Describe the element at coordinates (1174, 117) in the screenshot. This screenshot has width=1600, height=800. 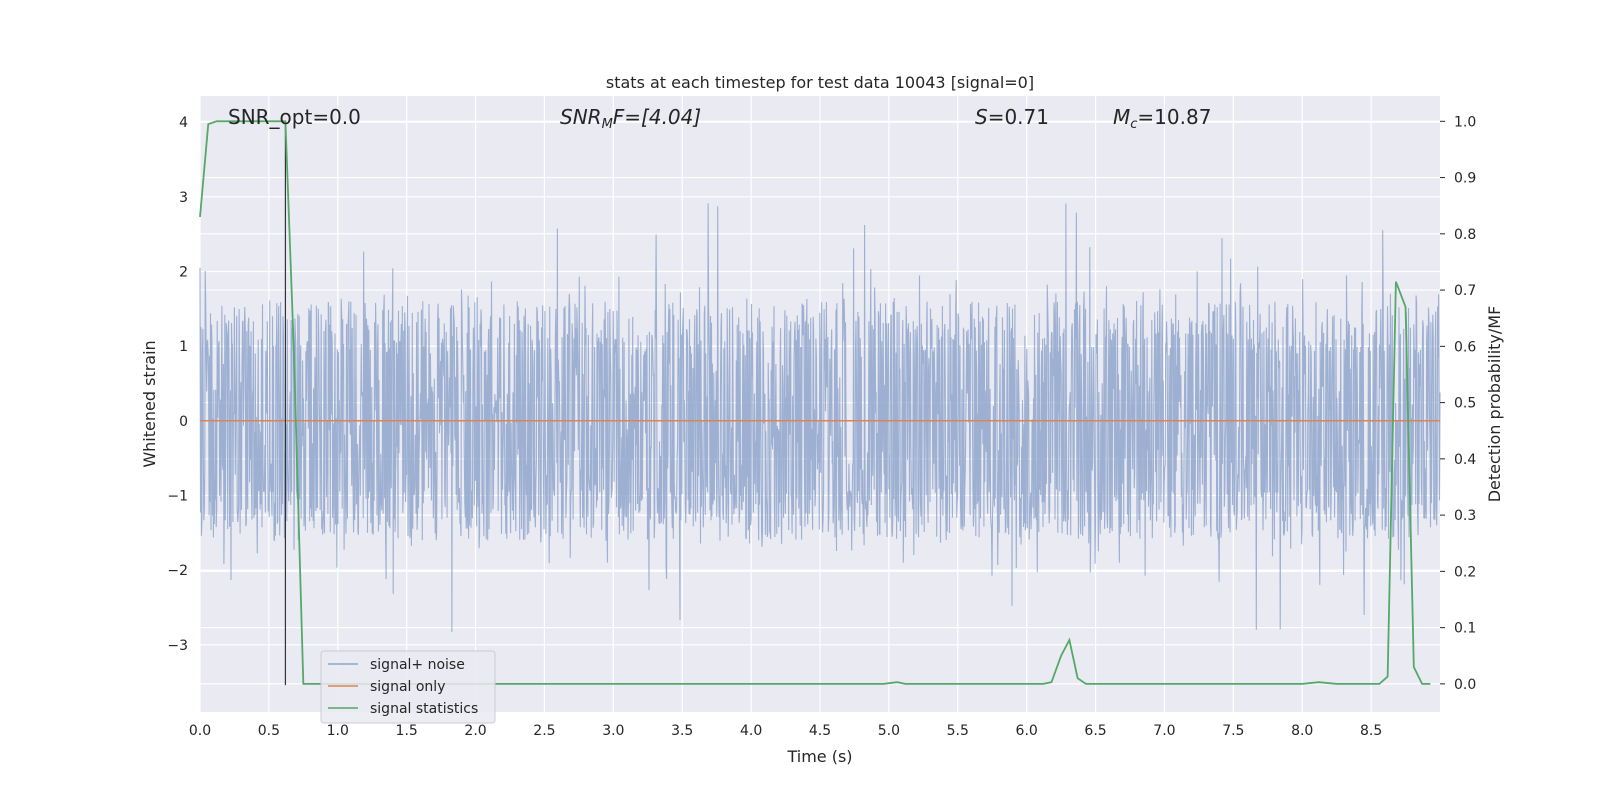
I see `annotation-mc-value: =10.87` at that location.